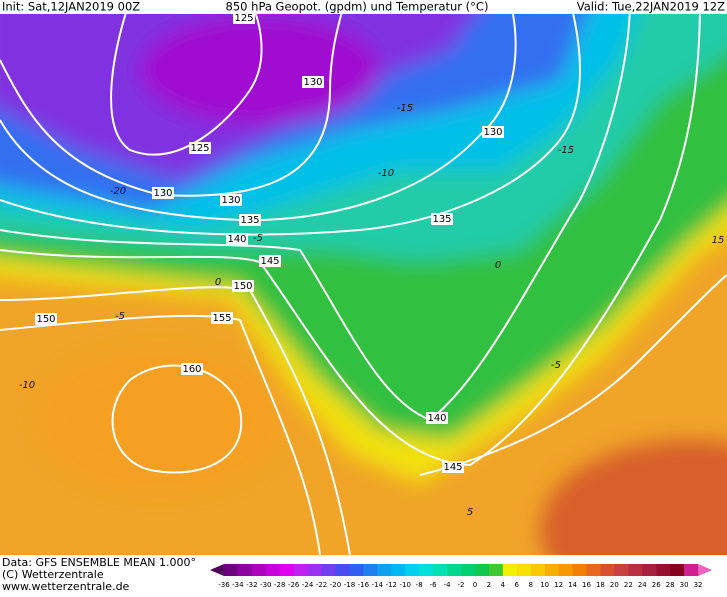 The width and height of the screenshot is (727, 597). Describe the element at coordinates (391, 585) in the screenshot. I see `colorbar-label: -12` at that location.